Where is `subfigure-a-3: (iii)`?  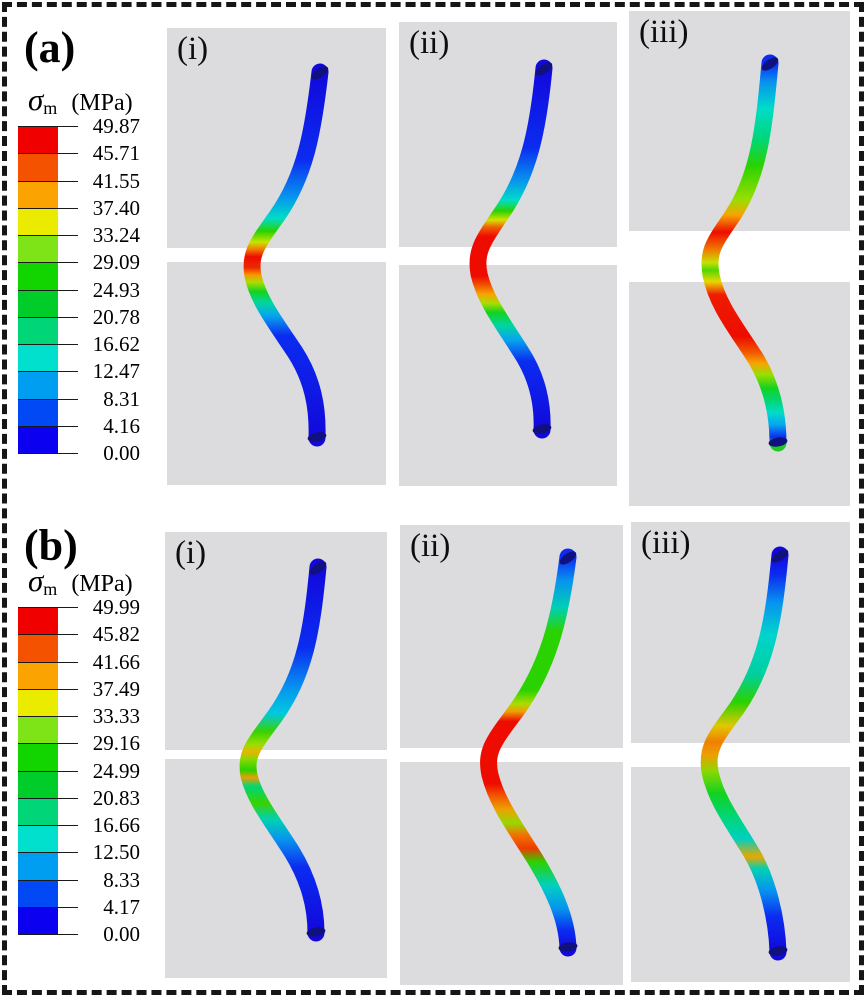 subfigure-a-3: (iii) is located at coordinates (739, 258).